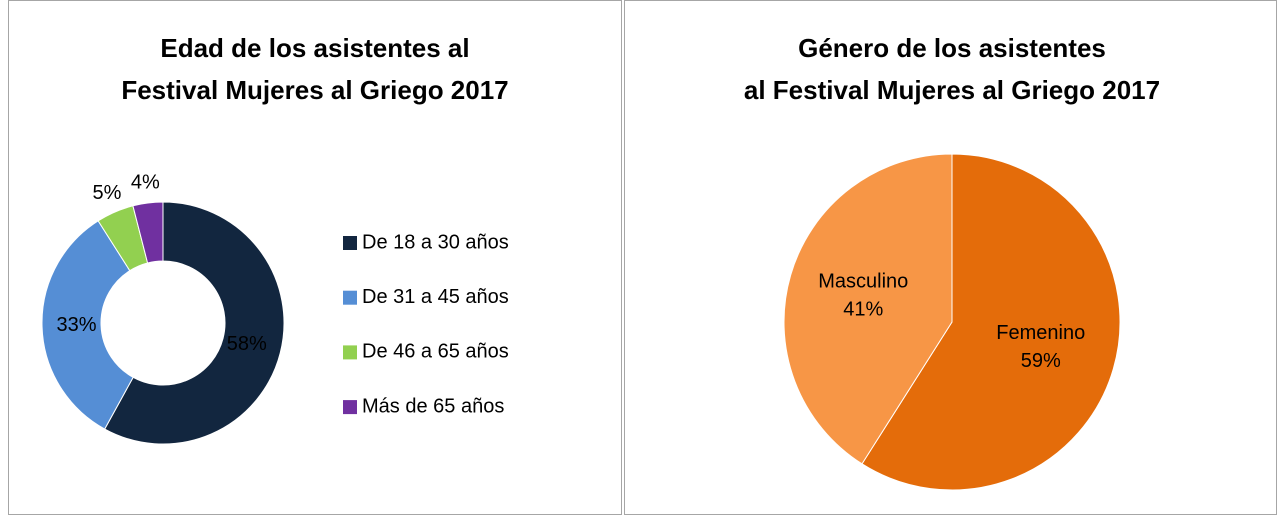  What do you see at coordinates (435, 242) in the screenshot?
I see `legend-label: De 18 a 30 años` at bounding box center [435, 242].